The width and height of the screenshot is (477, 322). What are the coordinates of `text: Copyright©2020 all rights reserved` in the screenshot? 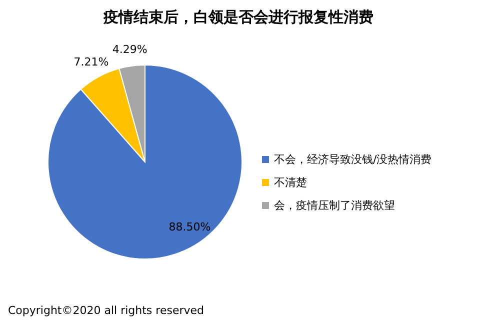 It's located at (106, 310).